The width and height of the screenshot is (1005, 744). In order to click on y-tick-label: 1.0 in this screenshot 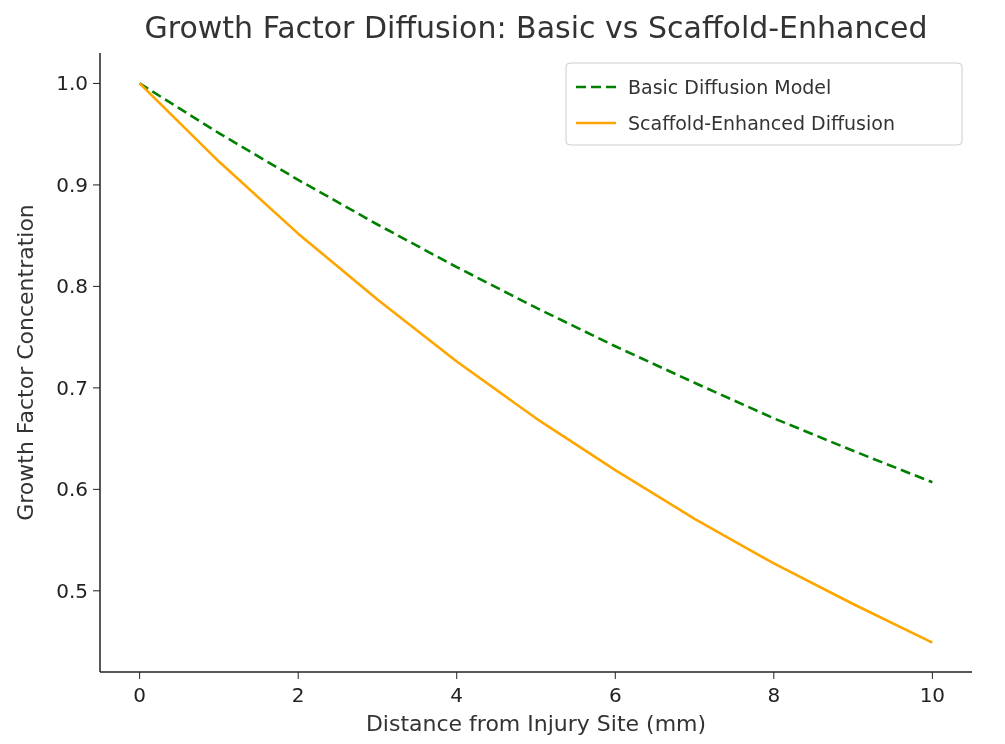, I will do `click(72, 83)`.